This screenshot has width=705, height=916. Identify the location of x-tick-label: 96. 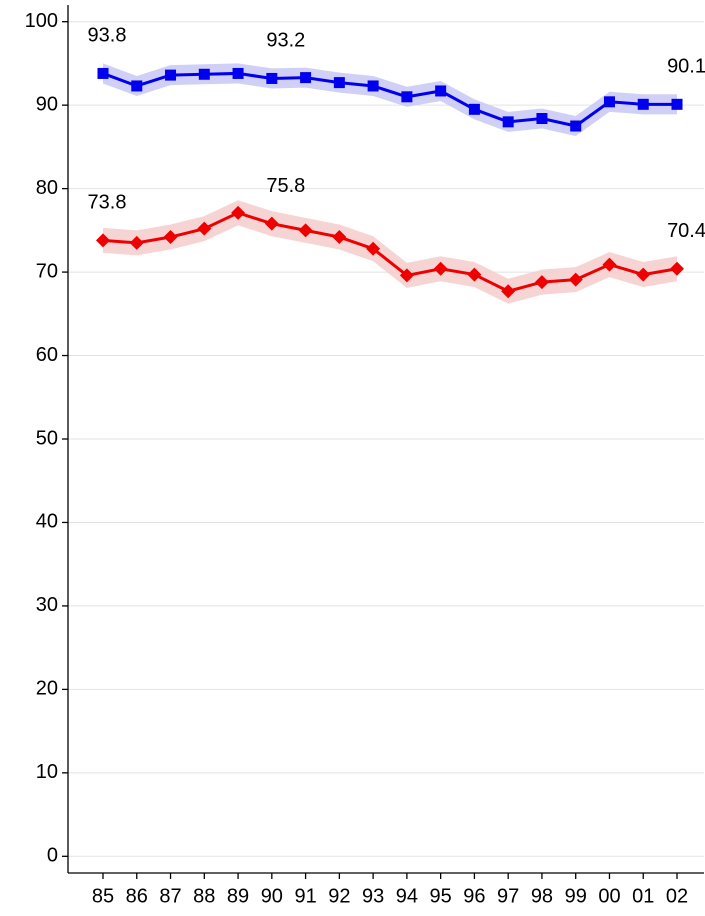
(474, 896).